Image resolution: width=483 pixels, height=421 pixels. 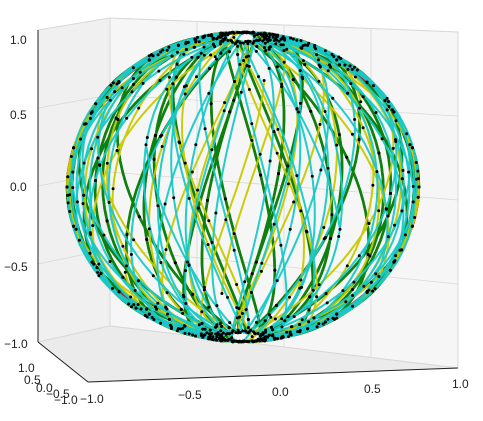 What do you see at coordinates (32, 380) in the screenshot?
I see `y-tick-label: 0.5` at bounding box center [32, 380].